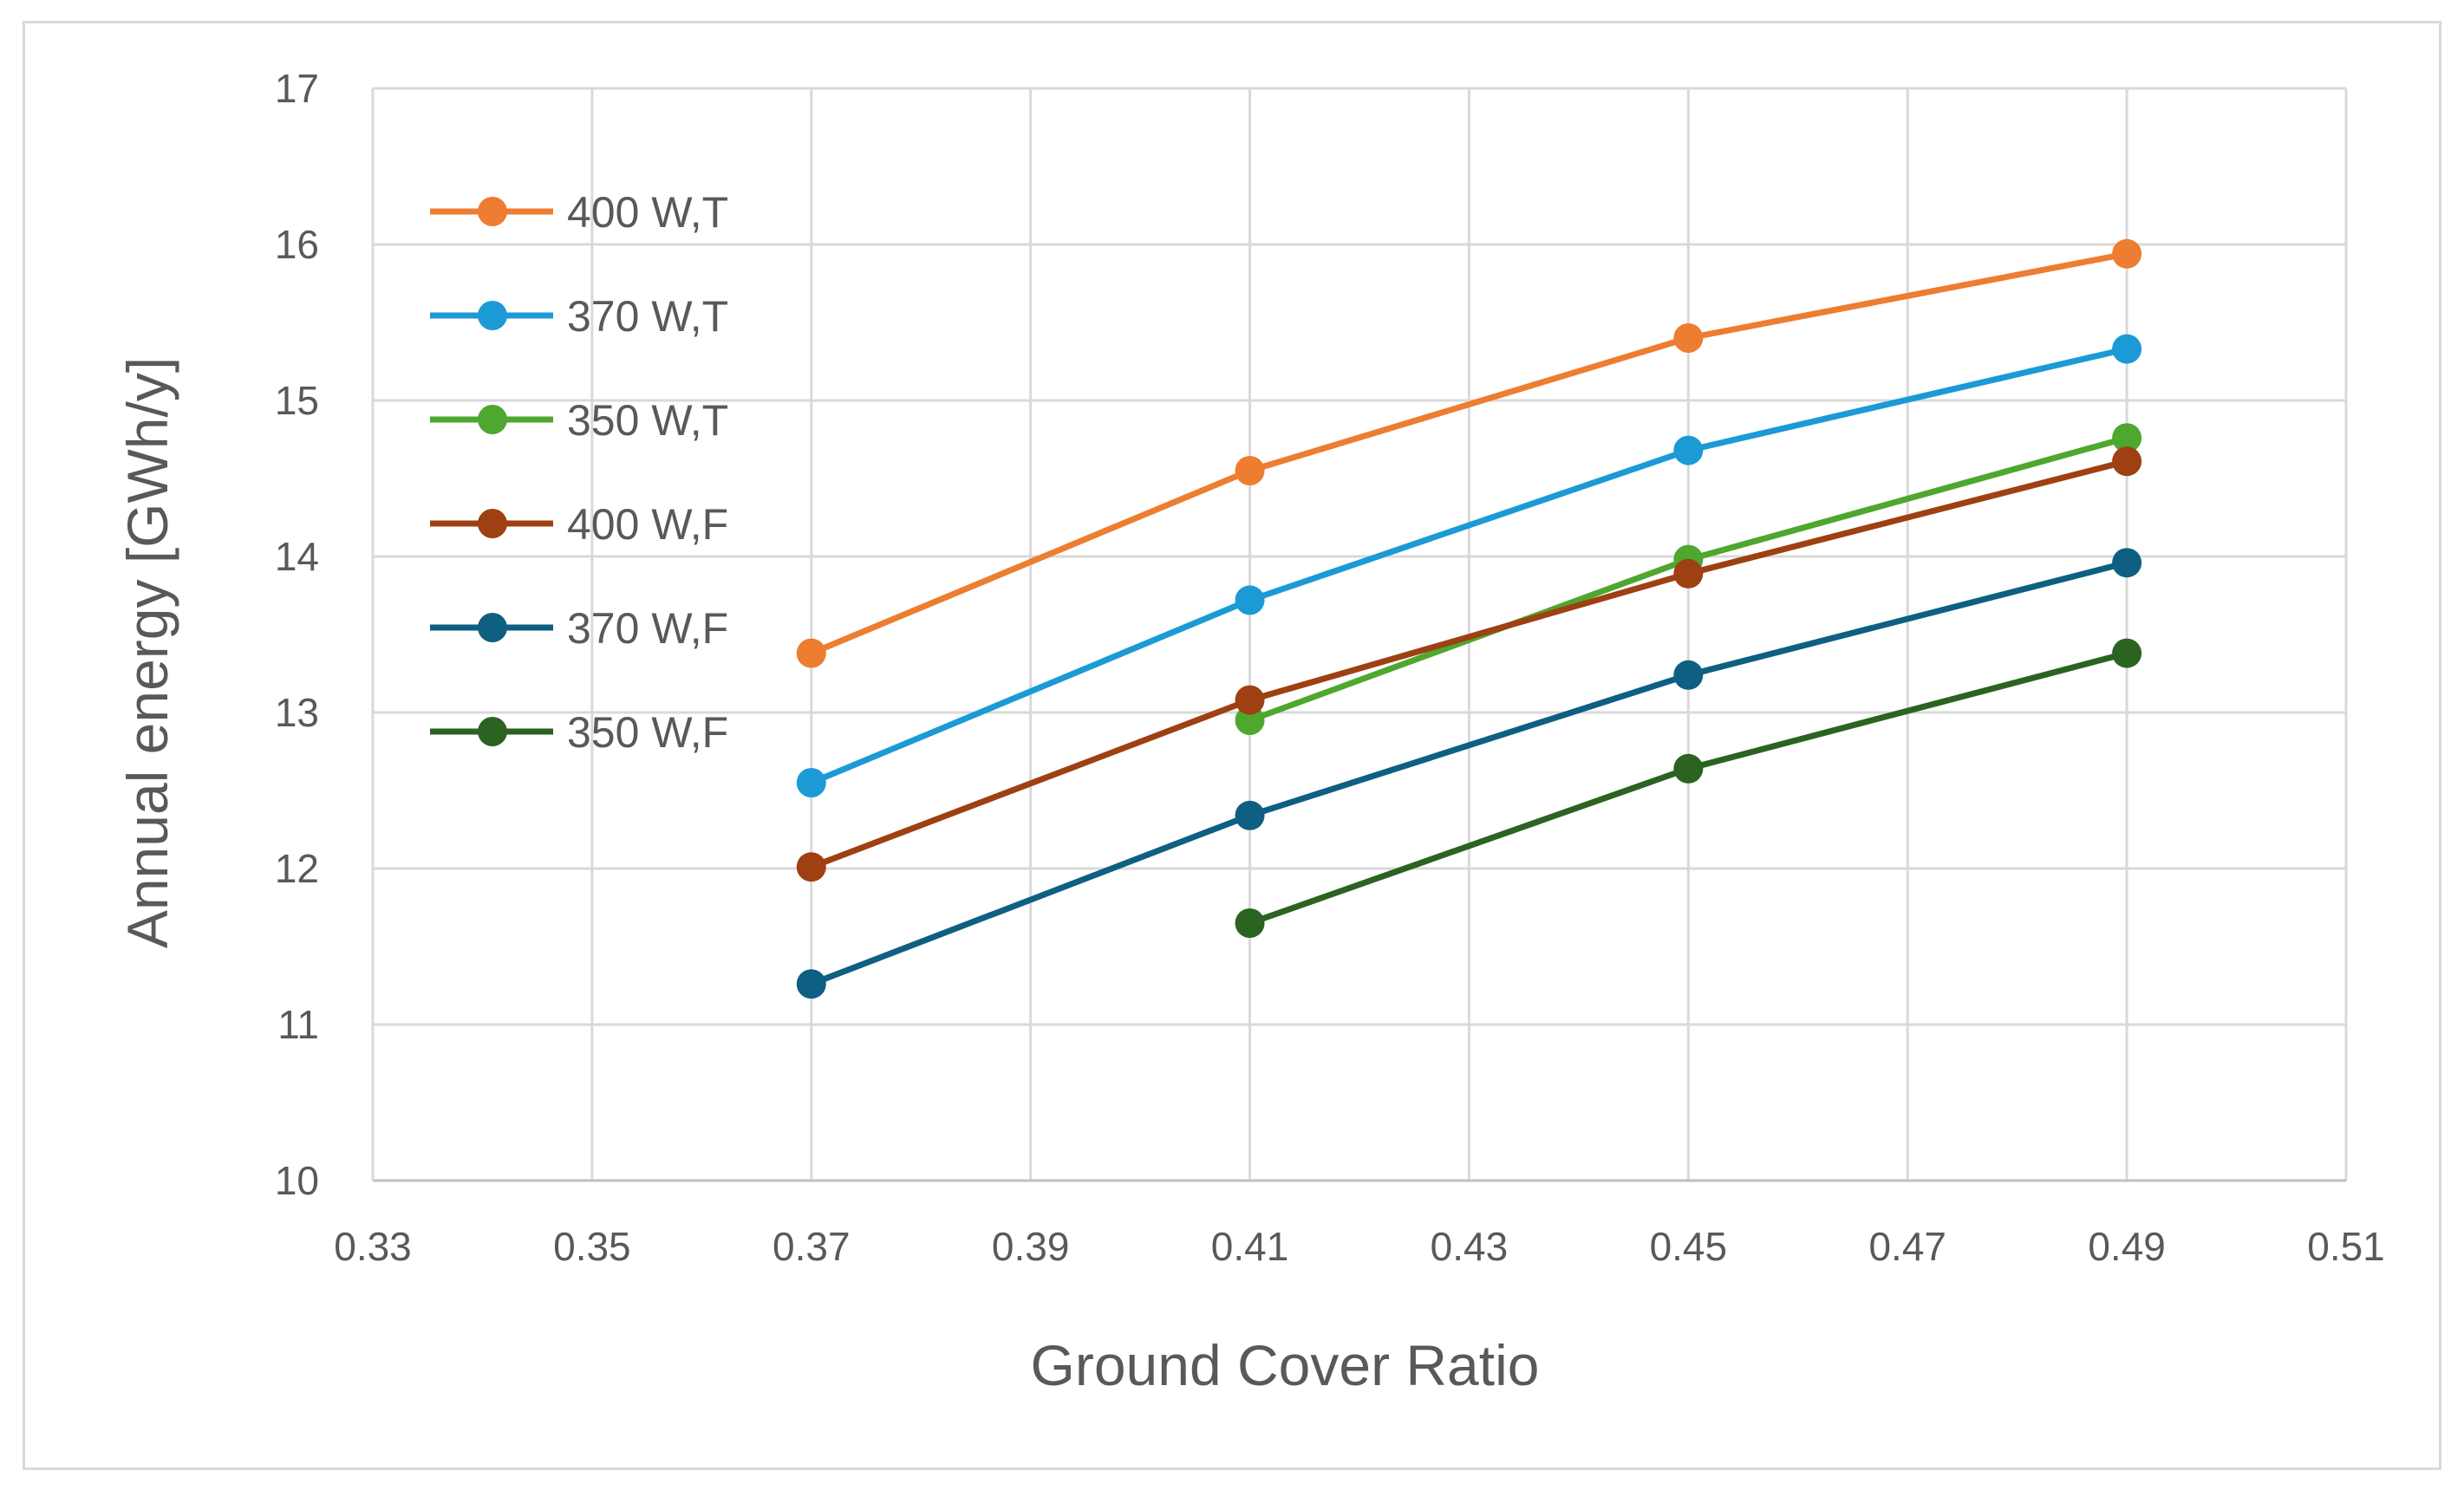  I want to click on legend-item: 370 W,T, so click(579, 316).